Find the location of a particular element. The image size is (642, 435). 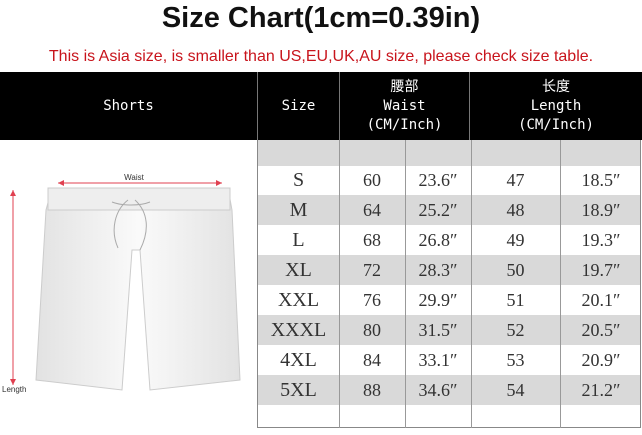

cell-length-in: 18.9″ is located at coordinates (601, 209).